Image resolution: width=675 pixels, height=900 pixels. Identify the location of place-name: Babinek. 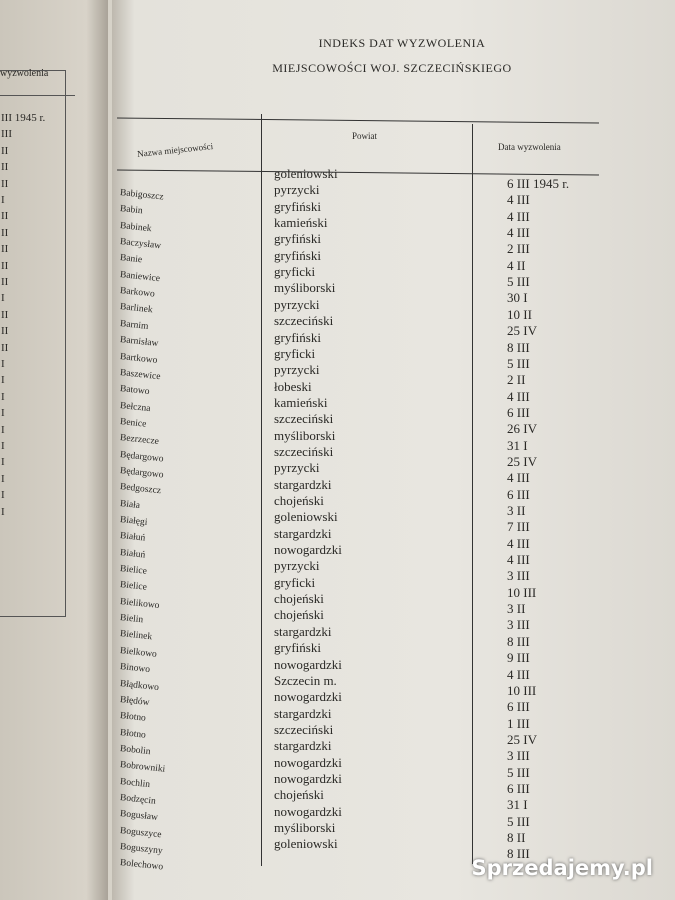
(136, 227).